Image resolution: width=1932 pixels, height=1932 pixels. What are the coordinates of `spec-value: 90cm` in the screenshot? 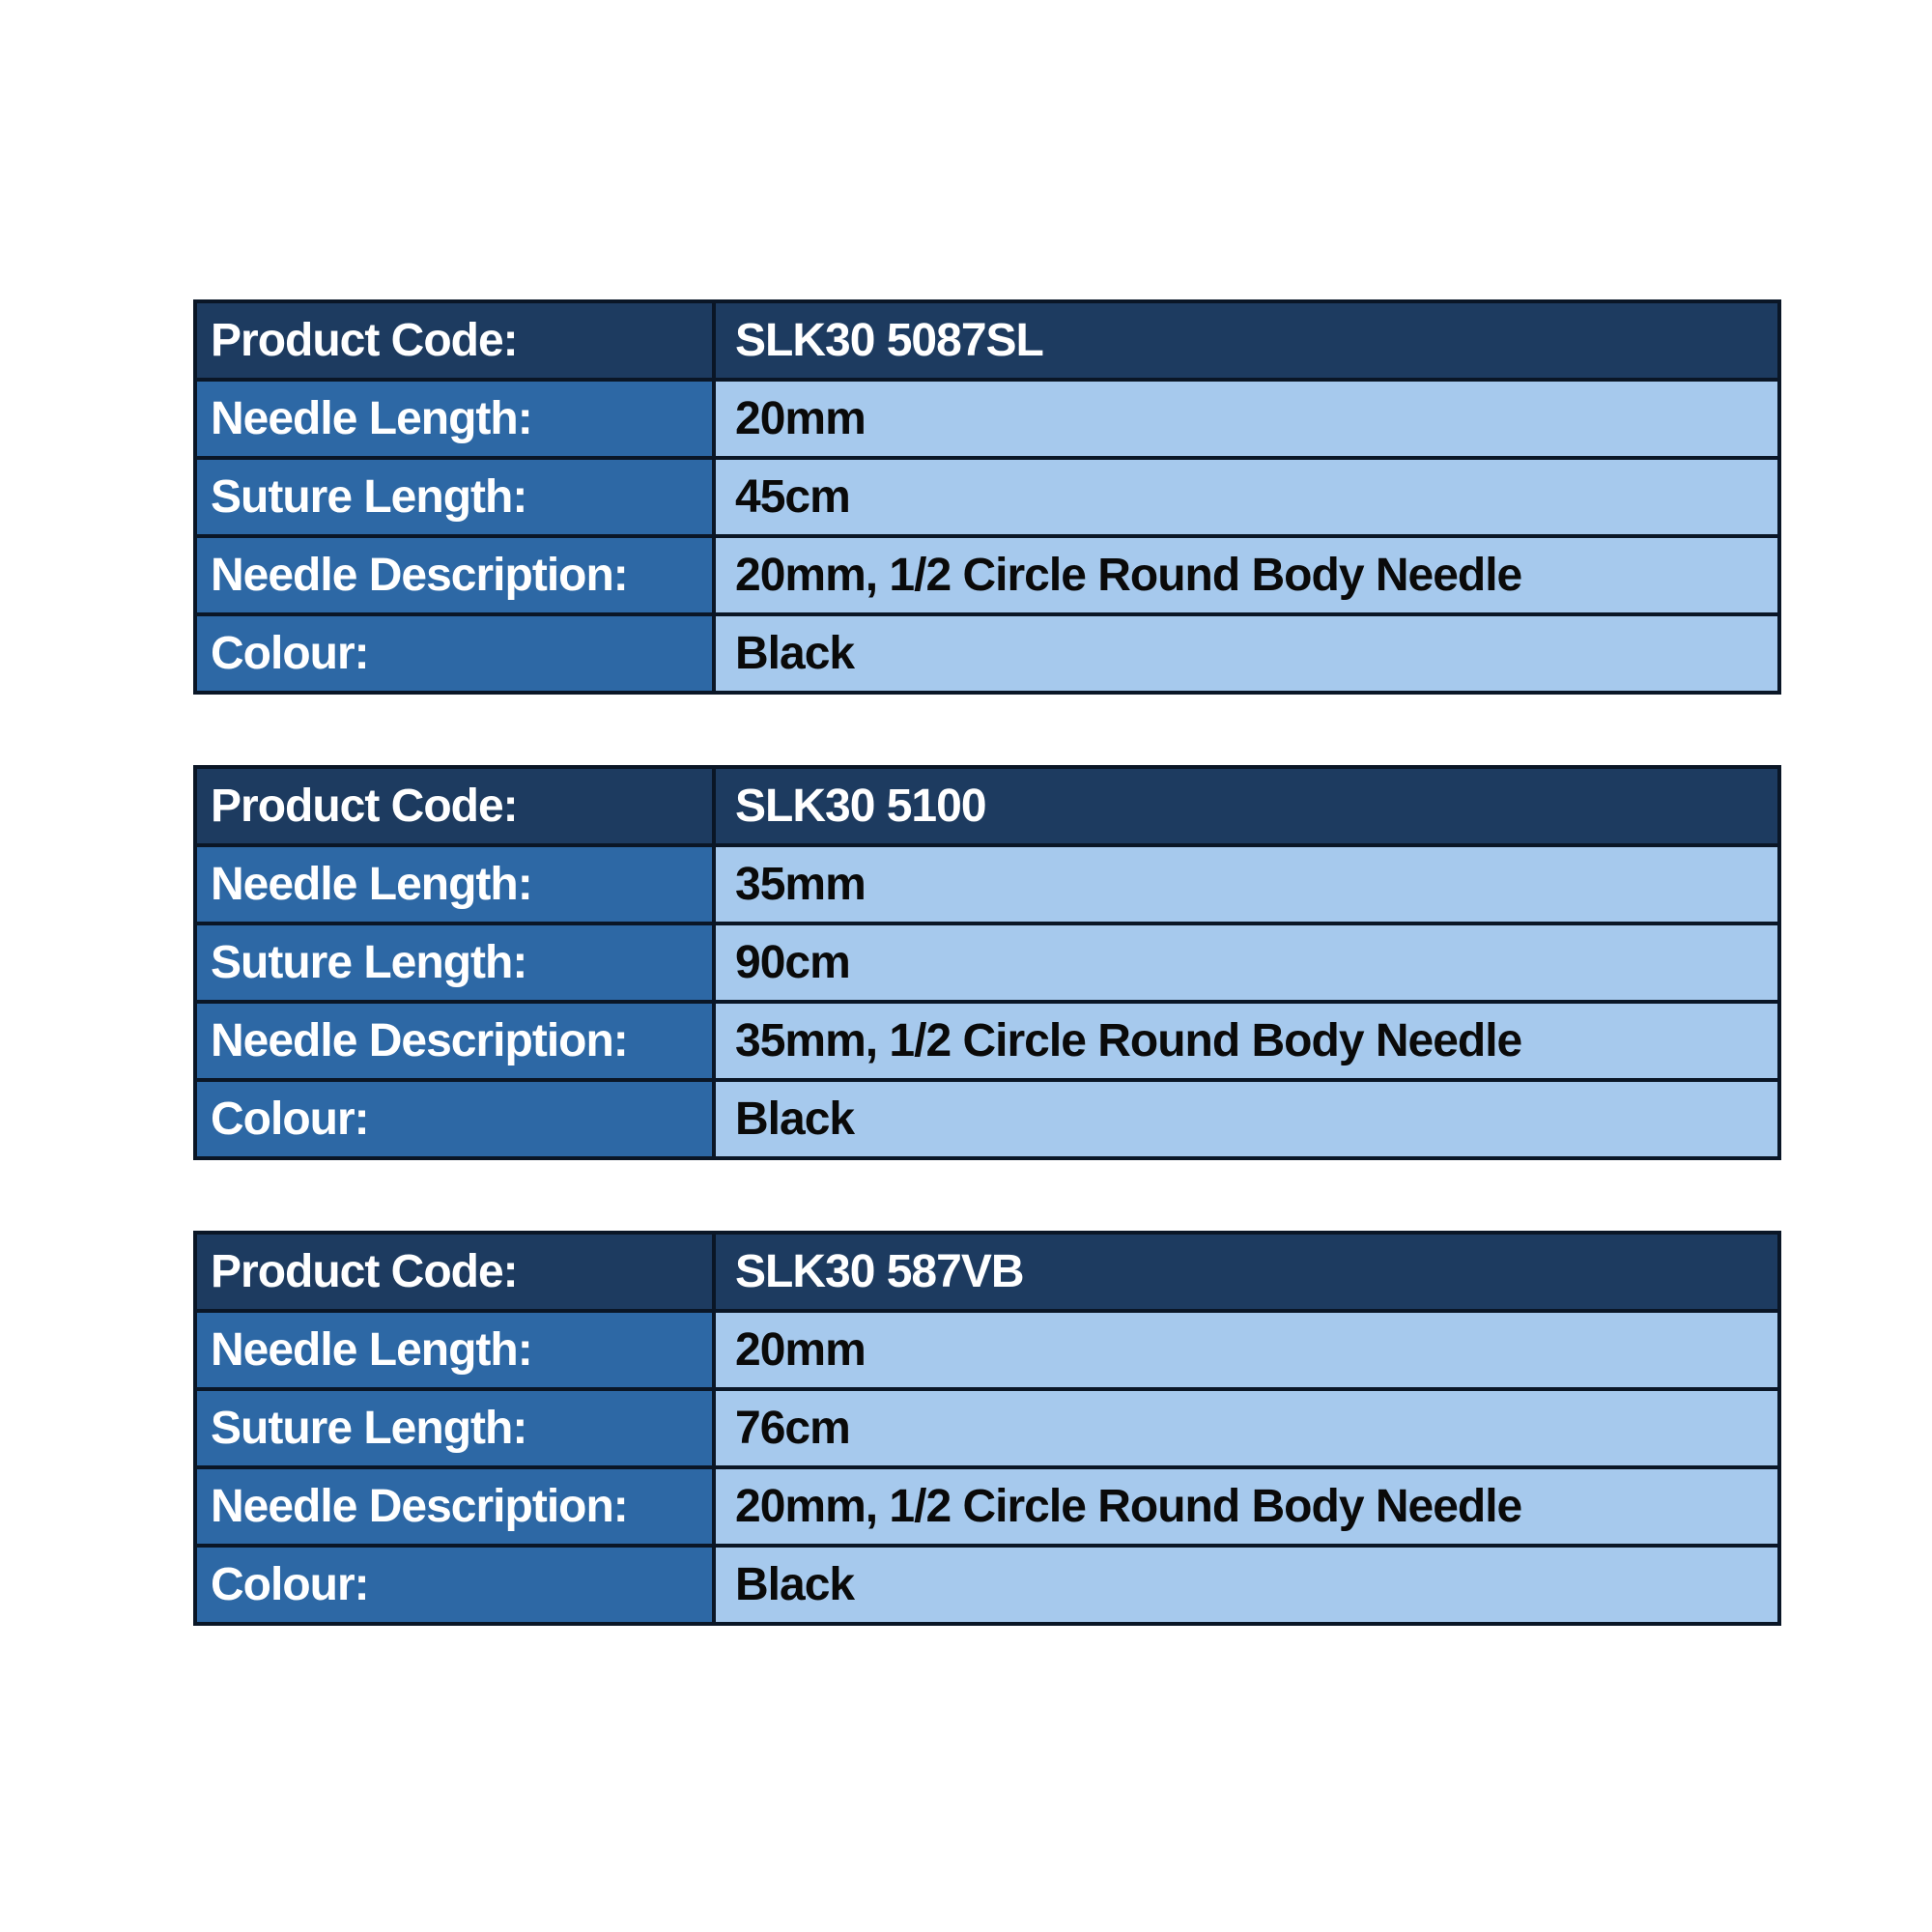 It's located at (793, 962).